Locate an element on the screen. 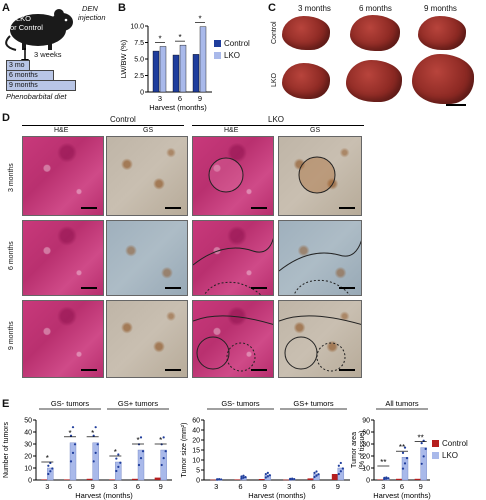  chartE1-group-label: GS+ tumors is located at coordinates (138, 403).